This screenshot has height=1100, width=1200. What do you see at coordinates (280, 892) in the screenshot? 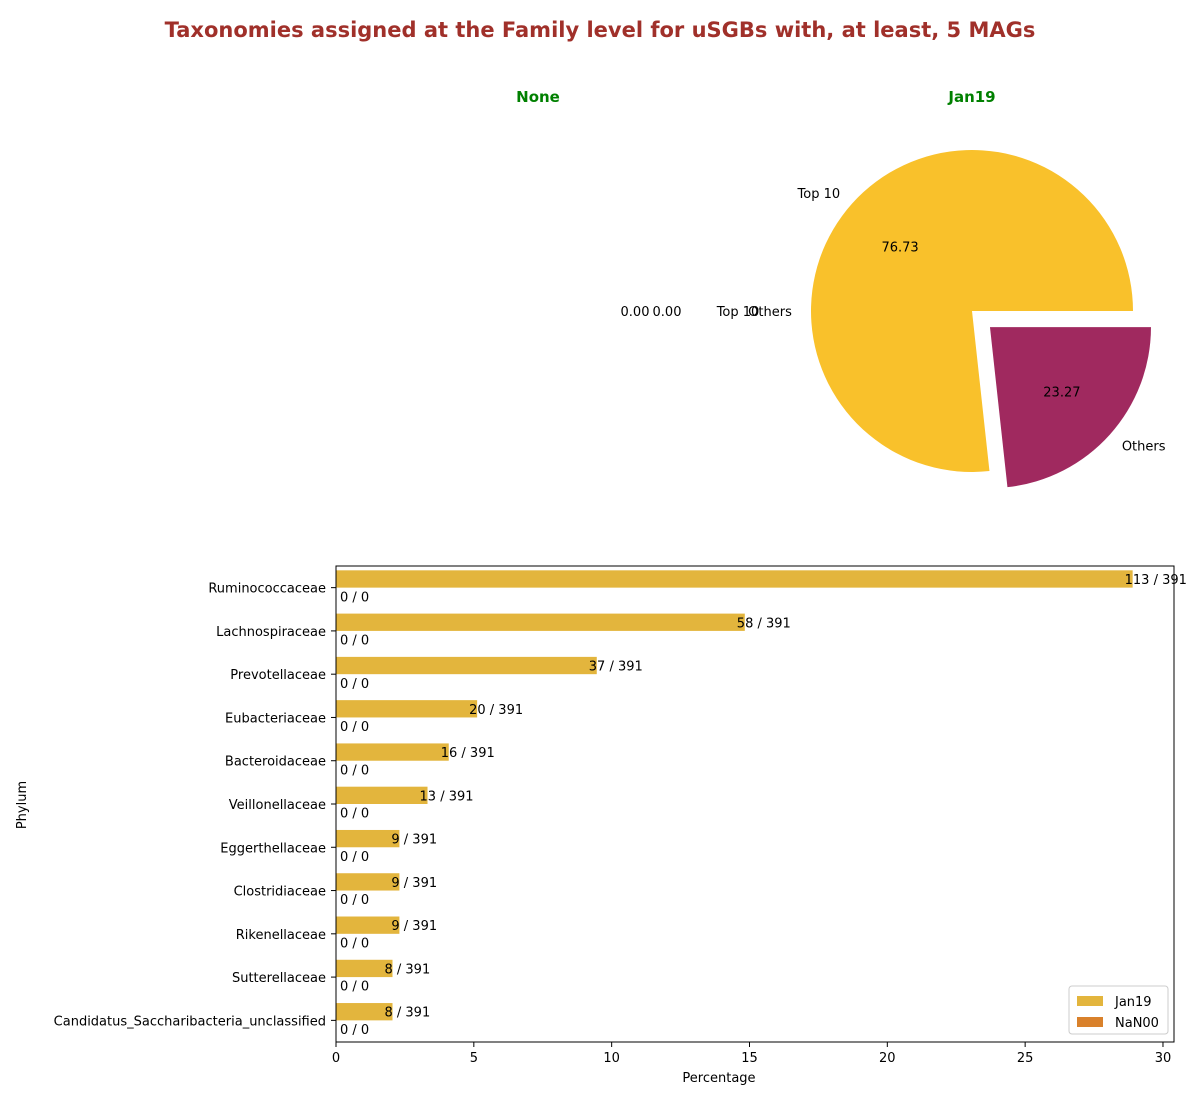
I see `y-tick-label: Clostridiaceae` at bounding box center [280, 892].